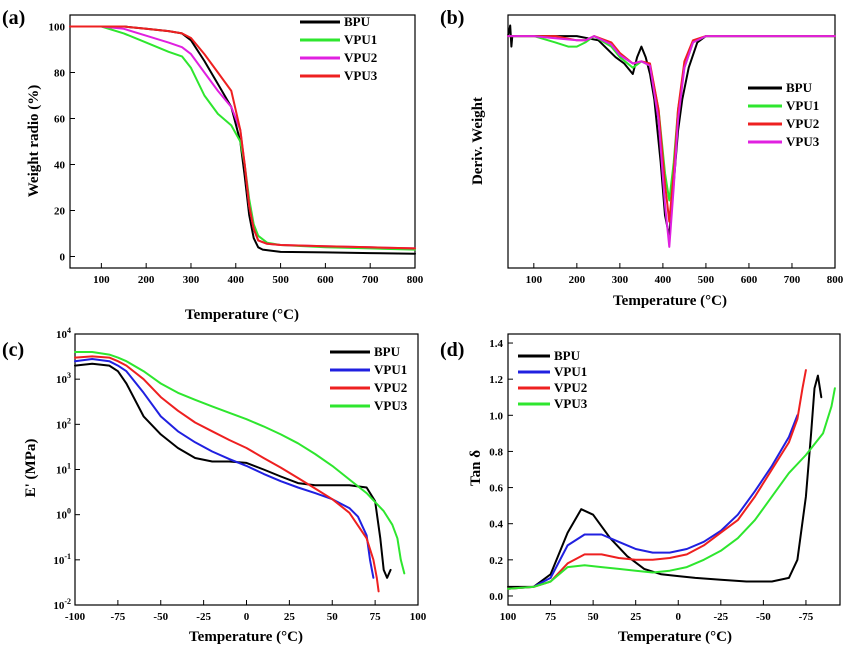 This screenshot has width=858, height=650. What do you see at coordinates (62, 604) in the screenshot?
I see `y-tick-label: 10⁻²` at bounding box center [62, 604].